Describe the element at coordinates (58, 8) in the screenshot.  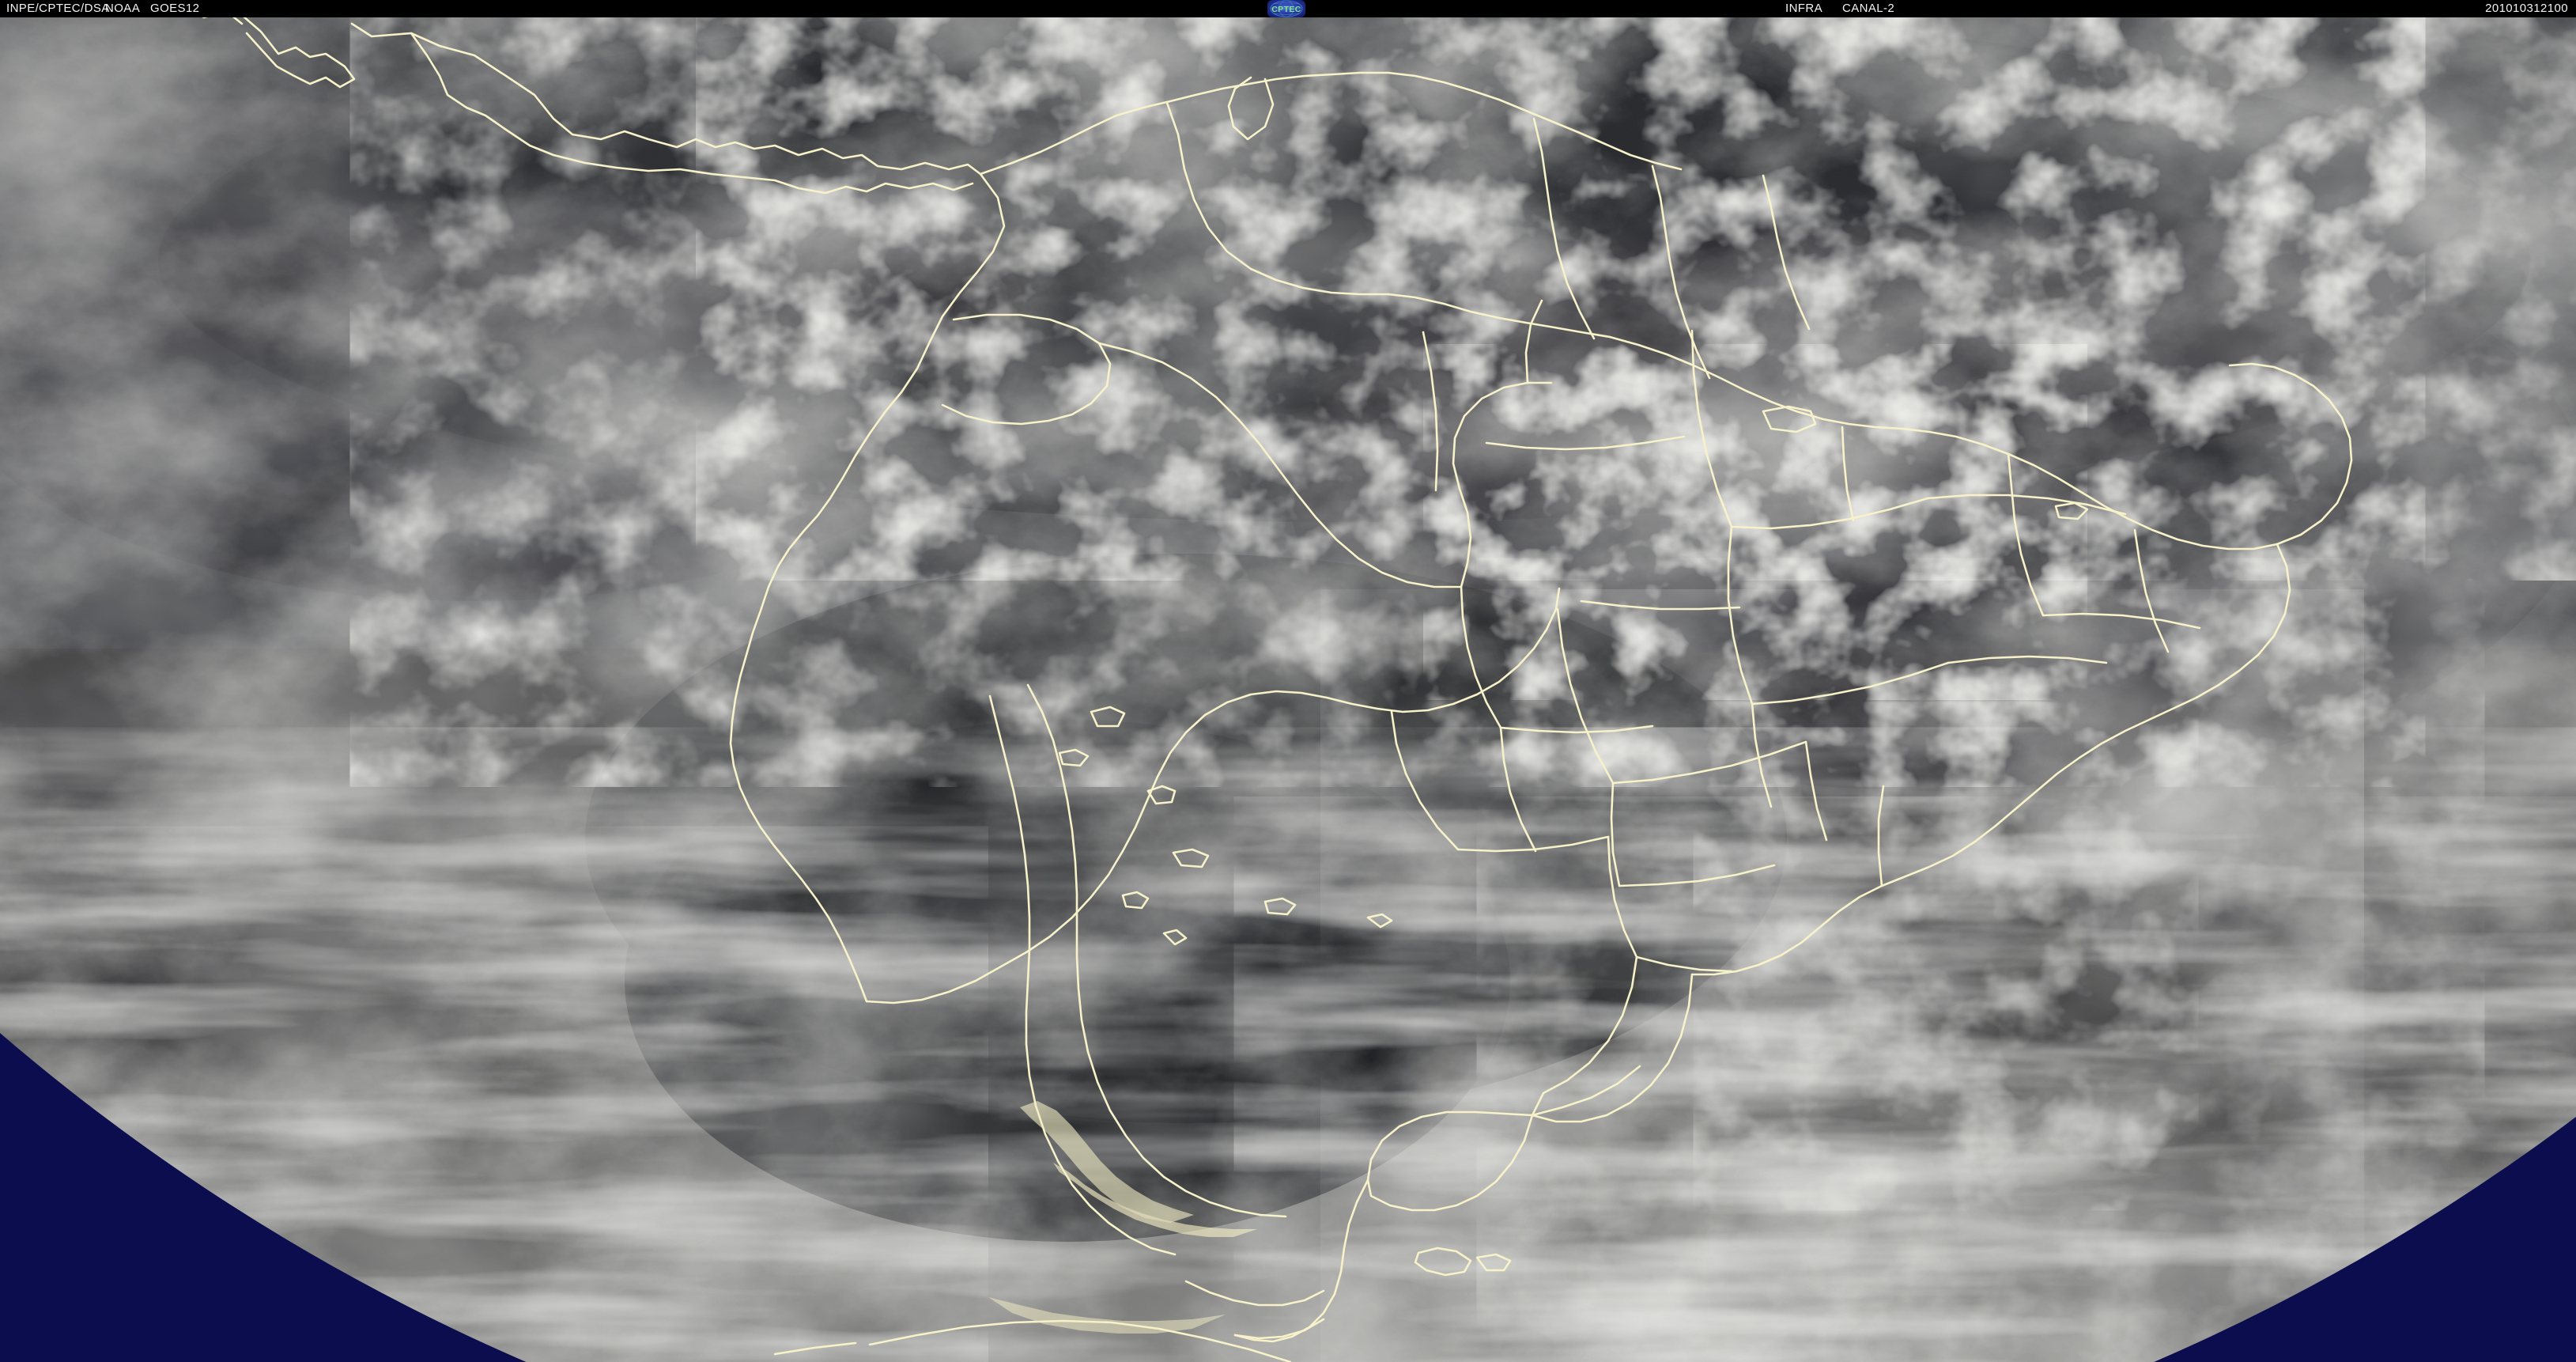
I see `agency-label: INPE/CPTEC/DSA` at that location.